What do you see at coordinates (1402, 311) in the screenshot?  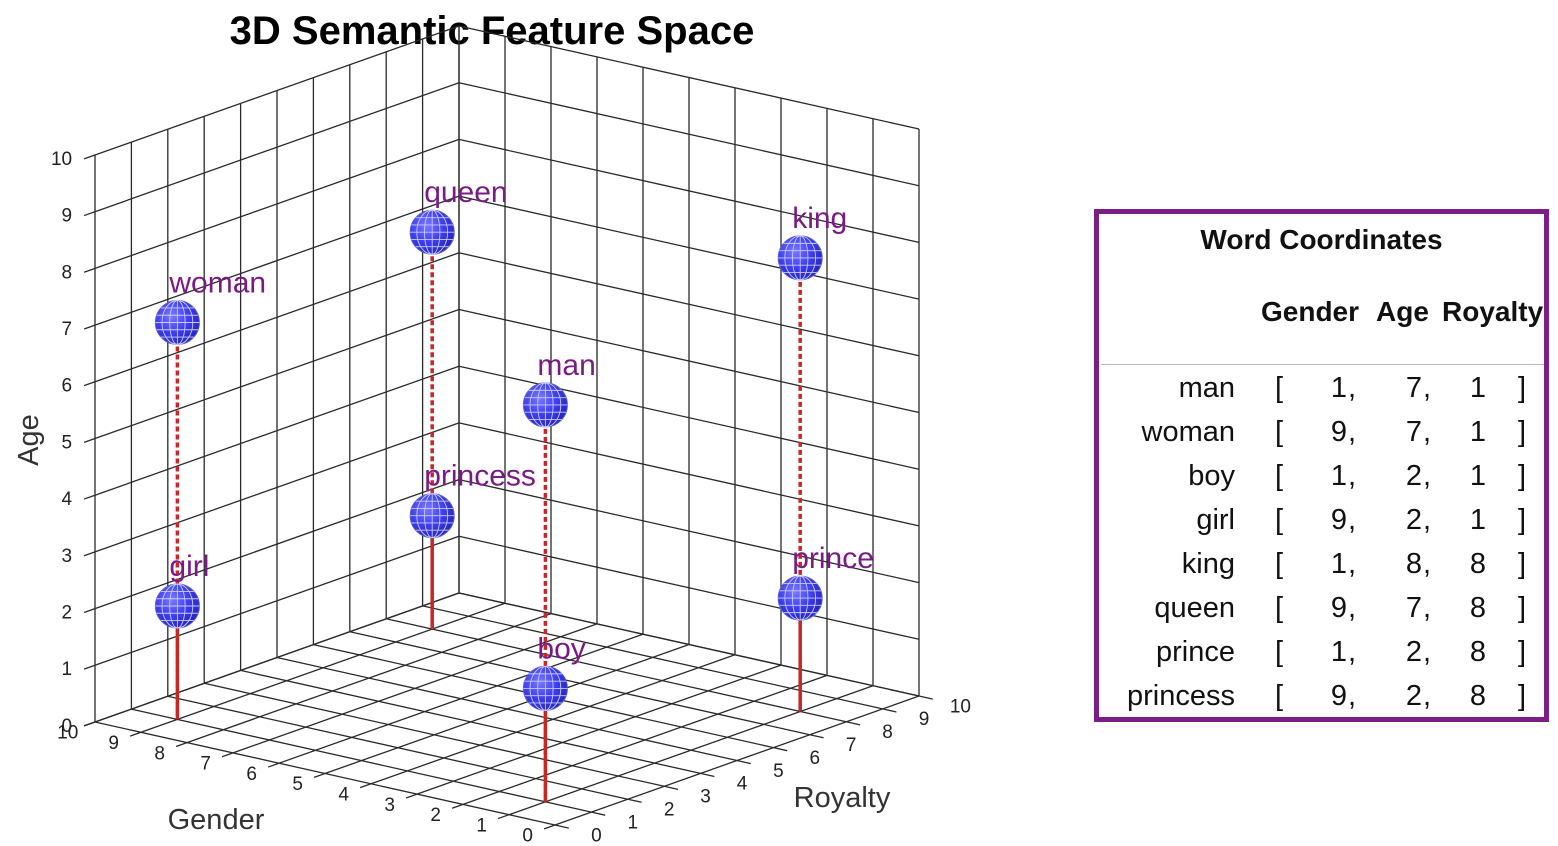 I see `header-age: Age` at bounding box center [1402, 311].